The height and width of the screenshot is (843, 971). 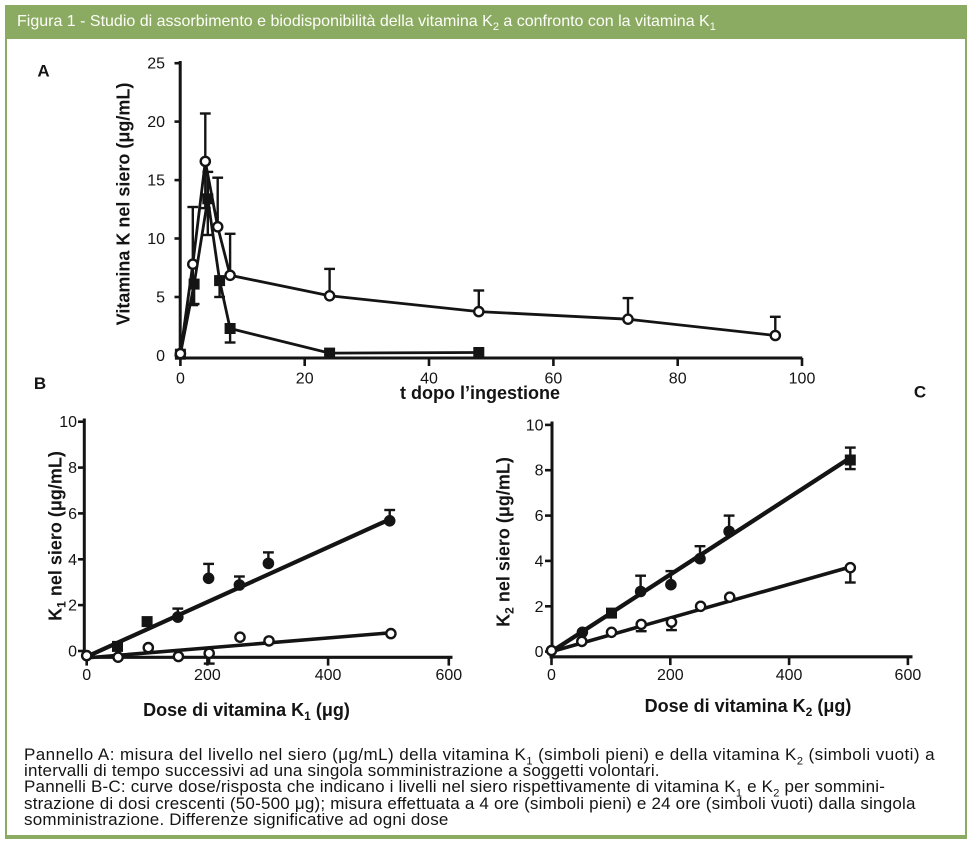 What do you see at coordinates (920, 392) in the screenshot?
I see `svg-text: C` at bounding box center [920, 392].